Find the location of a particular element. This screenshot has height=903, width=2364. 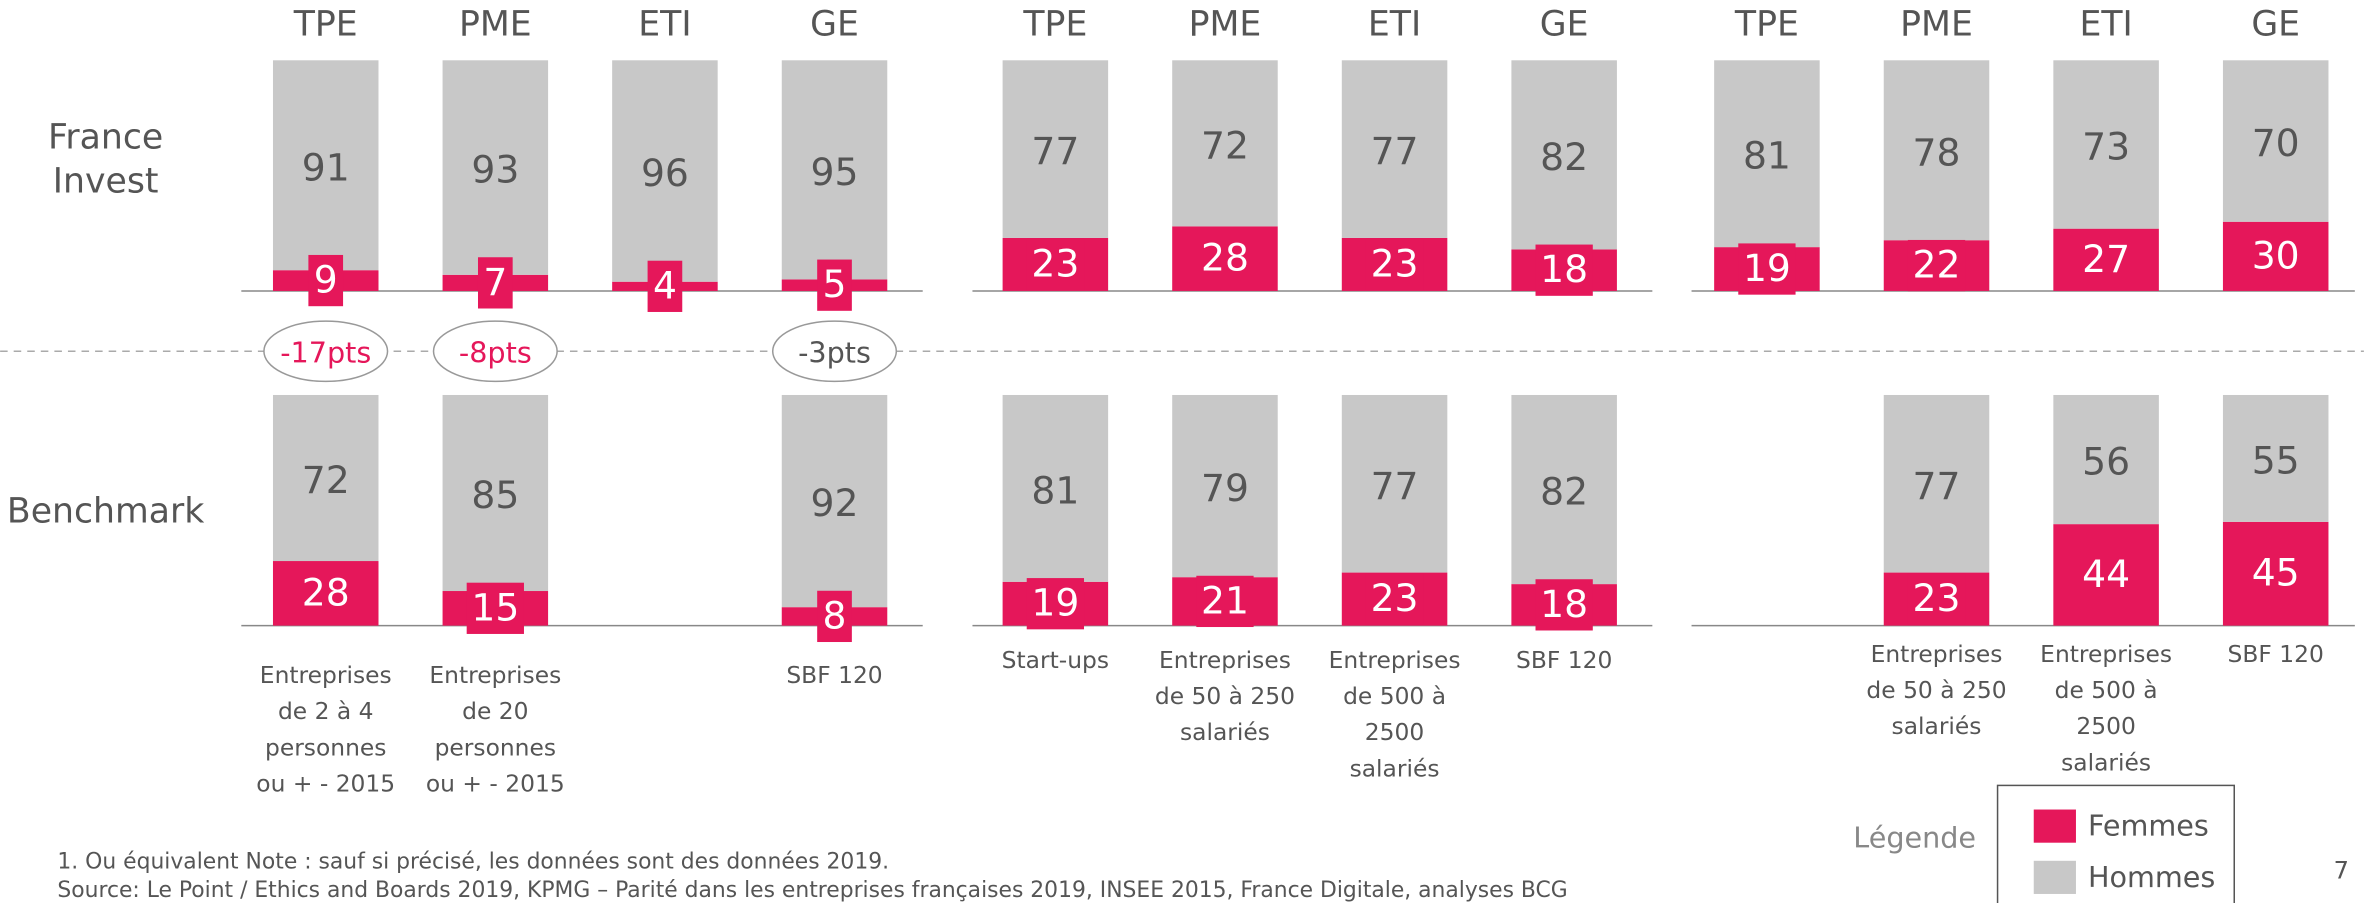

value-label: 5 is located at coordinates (835, 284).